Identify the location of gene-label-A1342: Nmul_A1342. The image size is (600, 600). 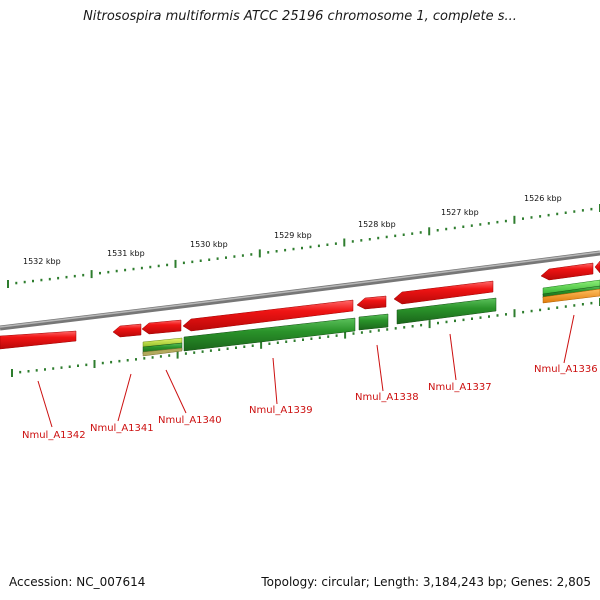
(54, 435).